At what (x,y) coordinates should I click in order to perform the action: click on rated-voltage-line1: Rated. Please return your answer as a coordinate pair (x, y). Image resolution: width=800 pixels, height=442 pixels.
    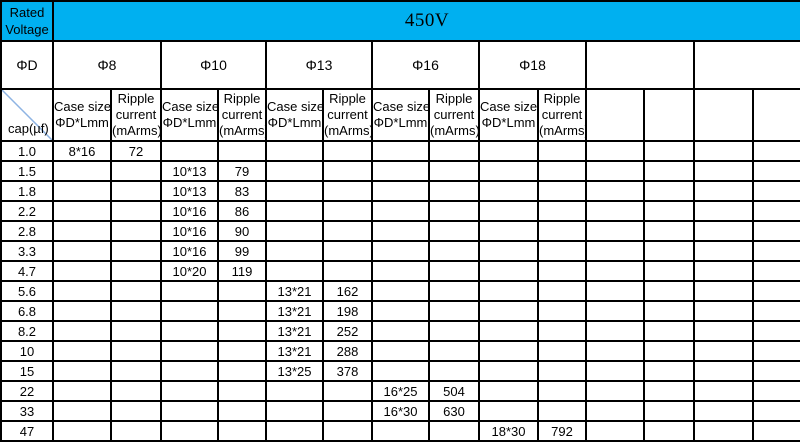
    Looking at the image, I should click on (27, 12).